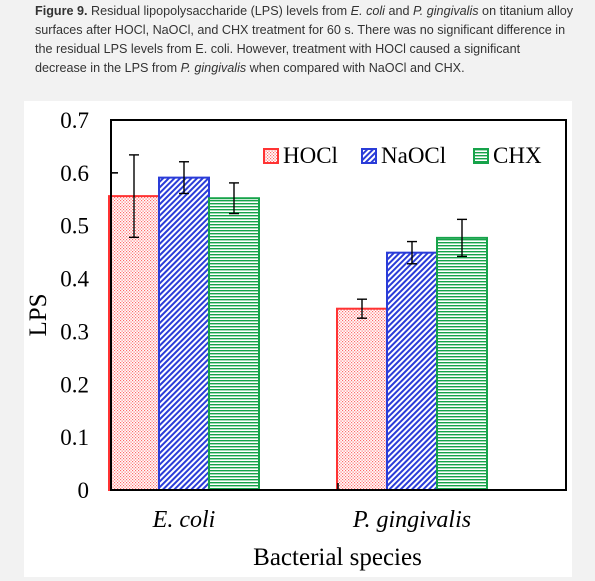 Image resolution: width=595 pixels, height=581 pixels. I want to click on y-tick-label: 0.3, so click(74, 331).